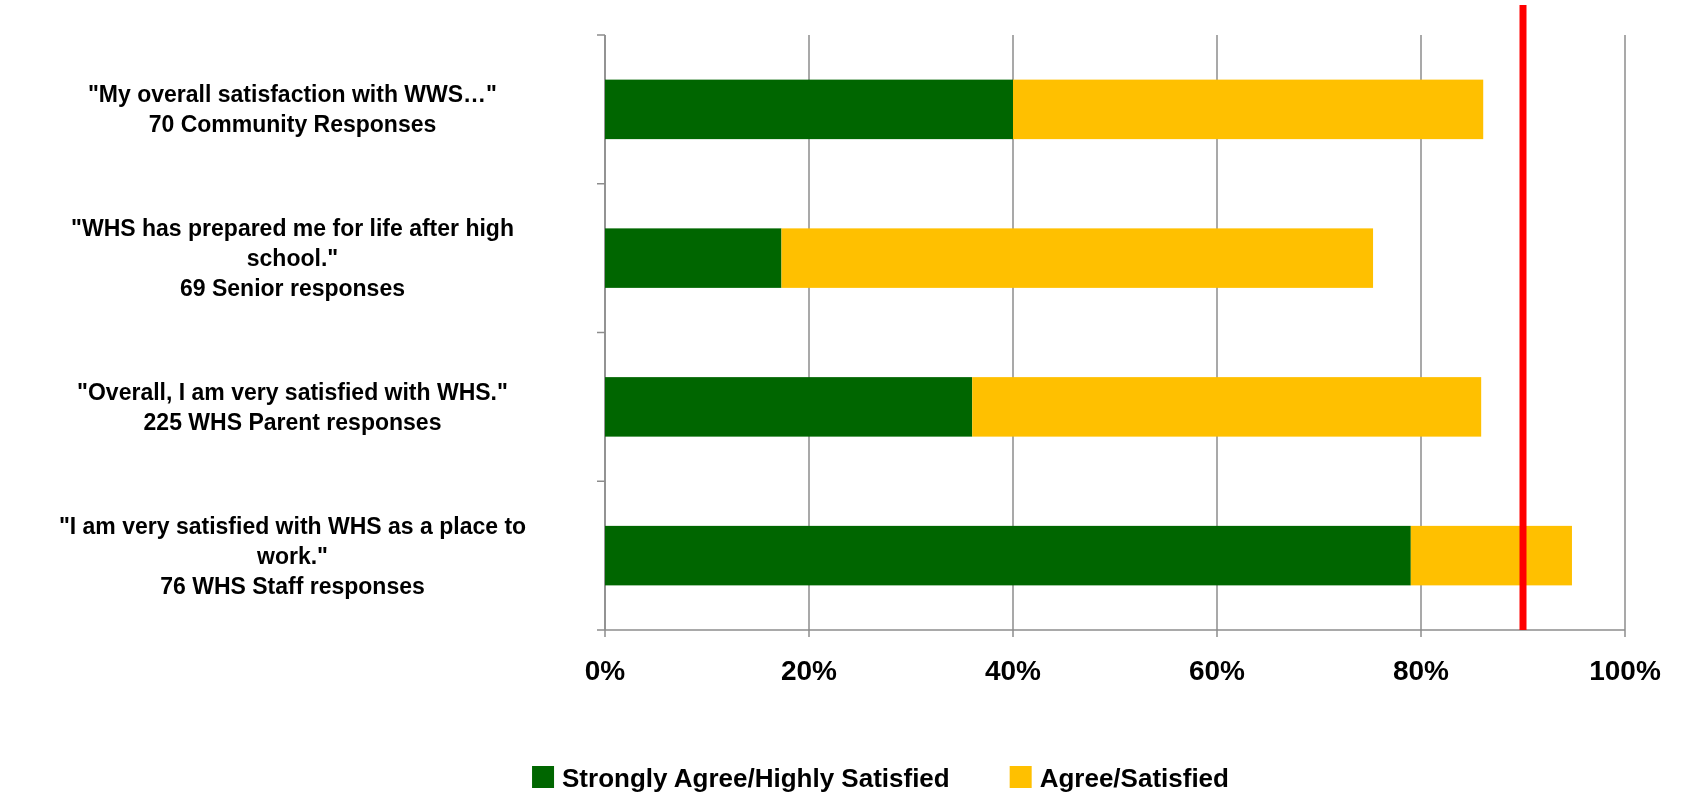  What do you see at coordinates (1217, 670) in the screenshot?
I see `x-tick-label: 60%` at bounding box center [1217, 670].